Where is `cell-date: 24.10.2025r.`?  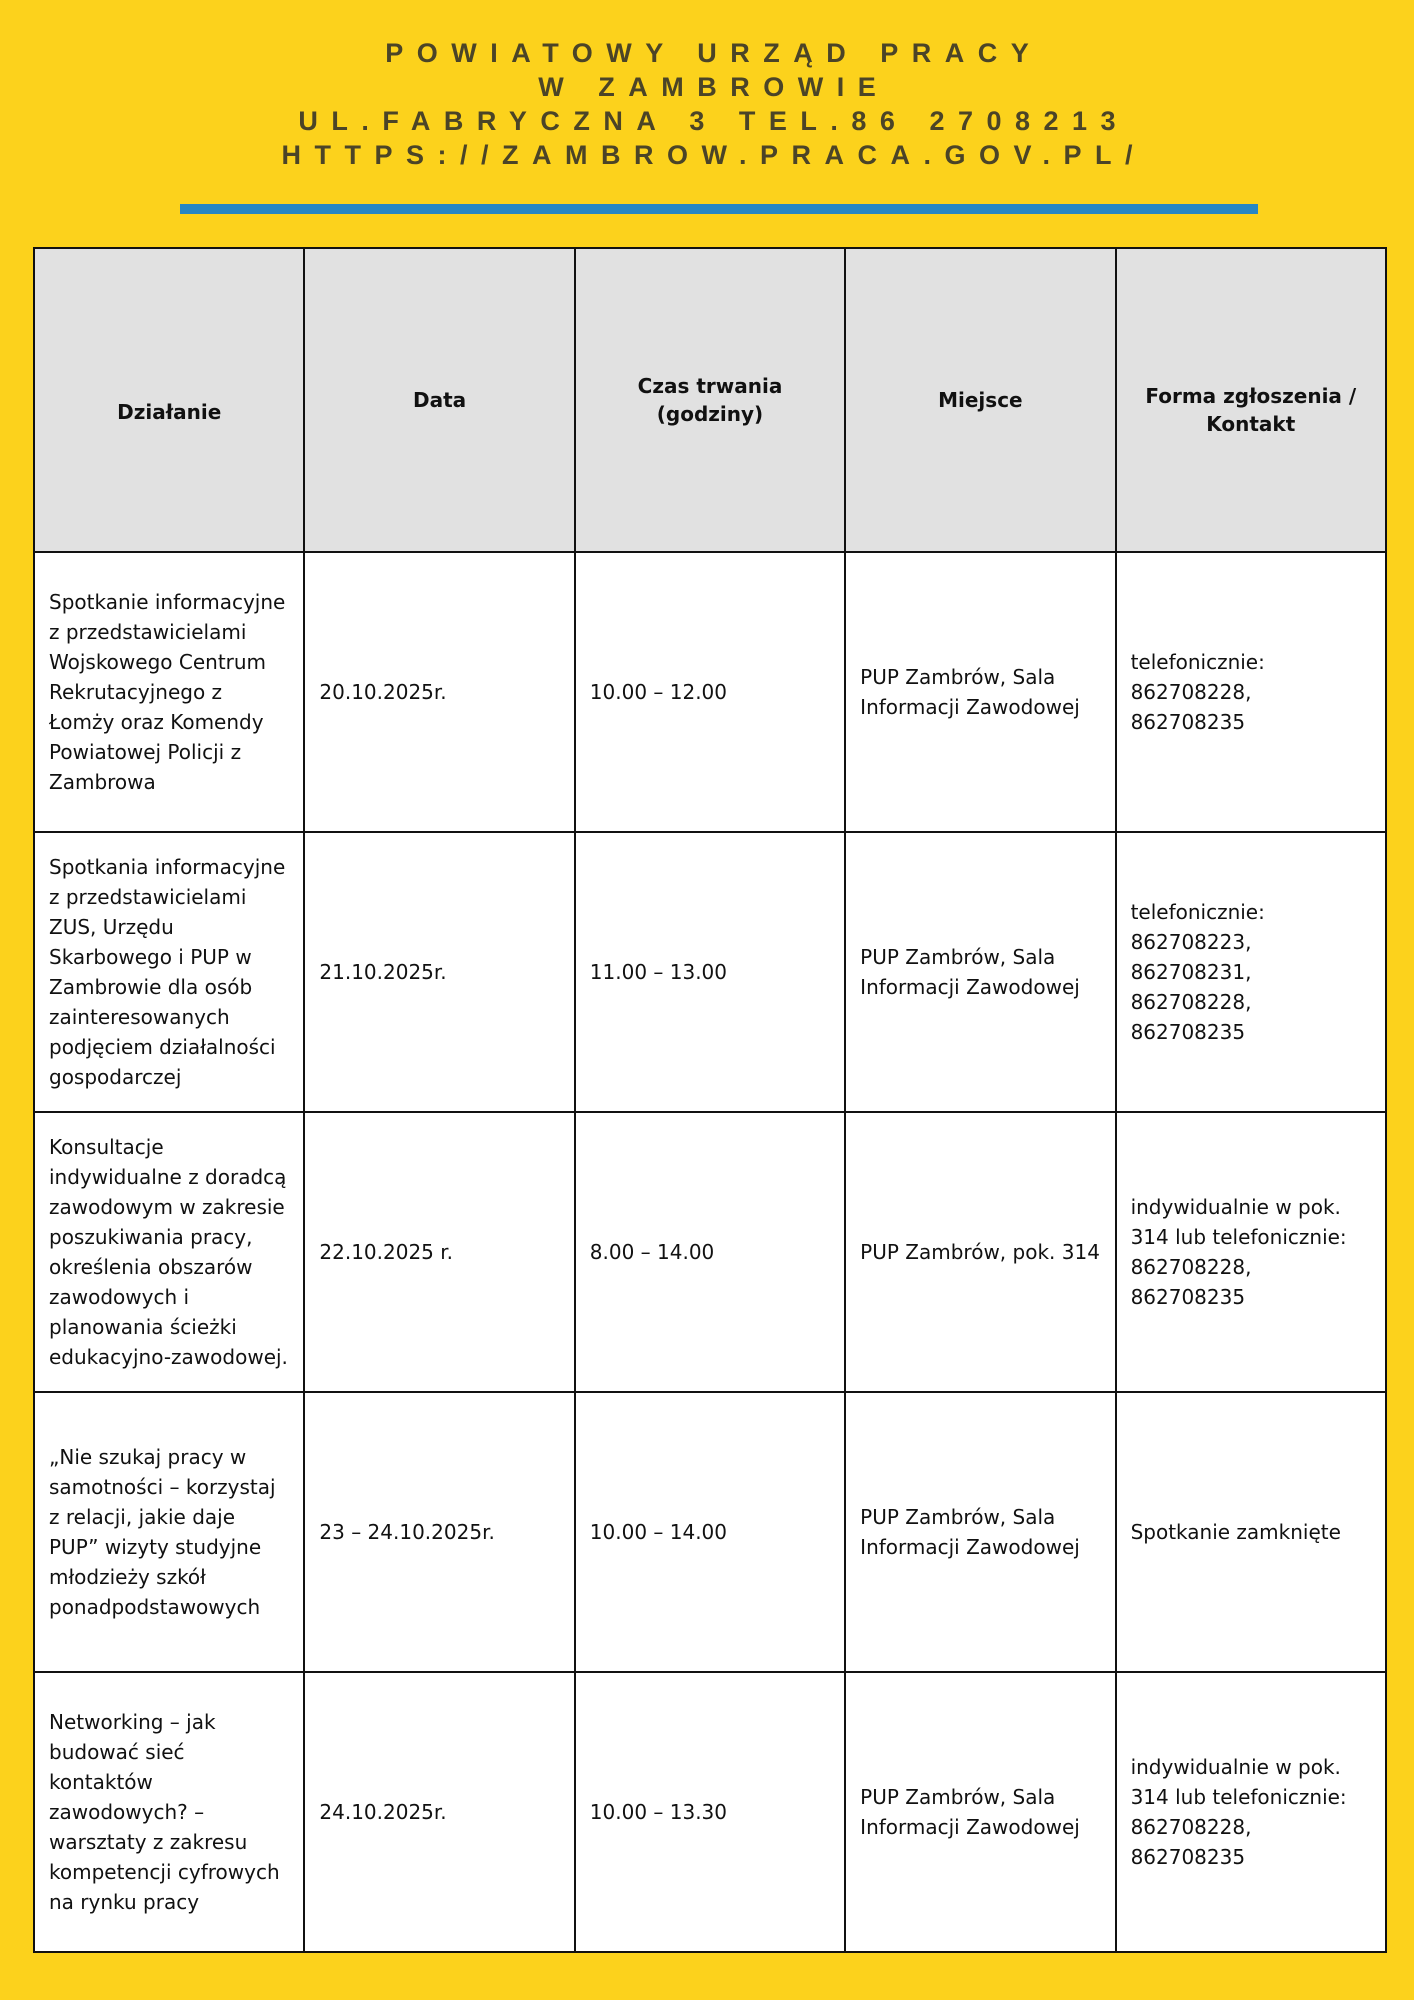
cell-date: 24.10.2025r. is located at coordinates (439, 1812).